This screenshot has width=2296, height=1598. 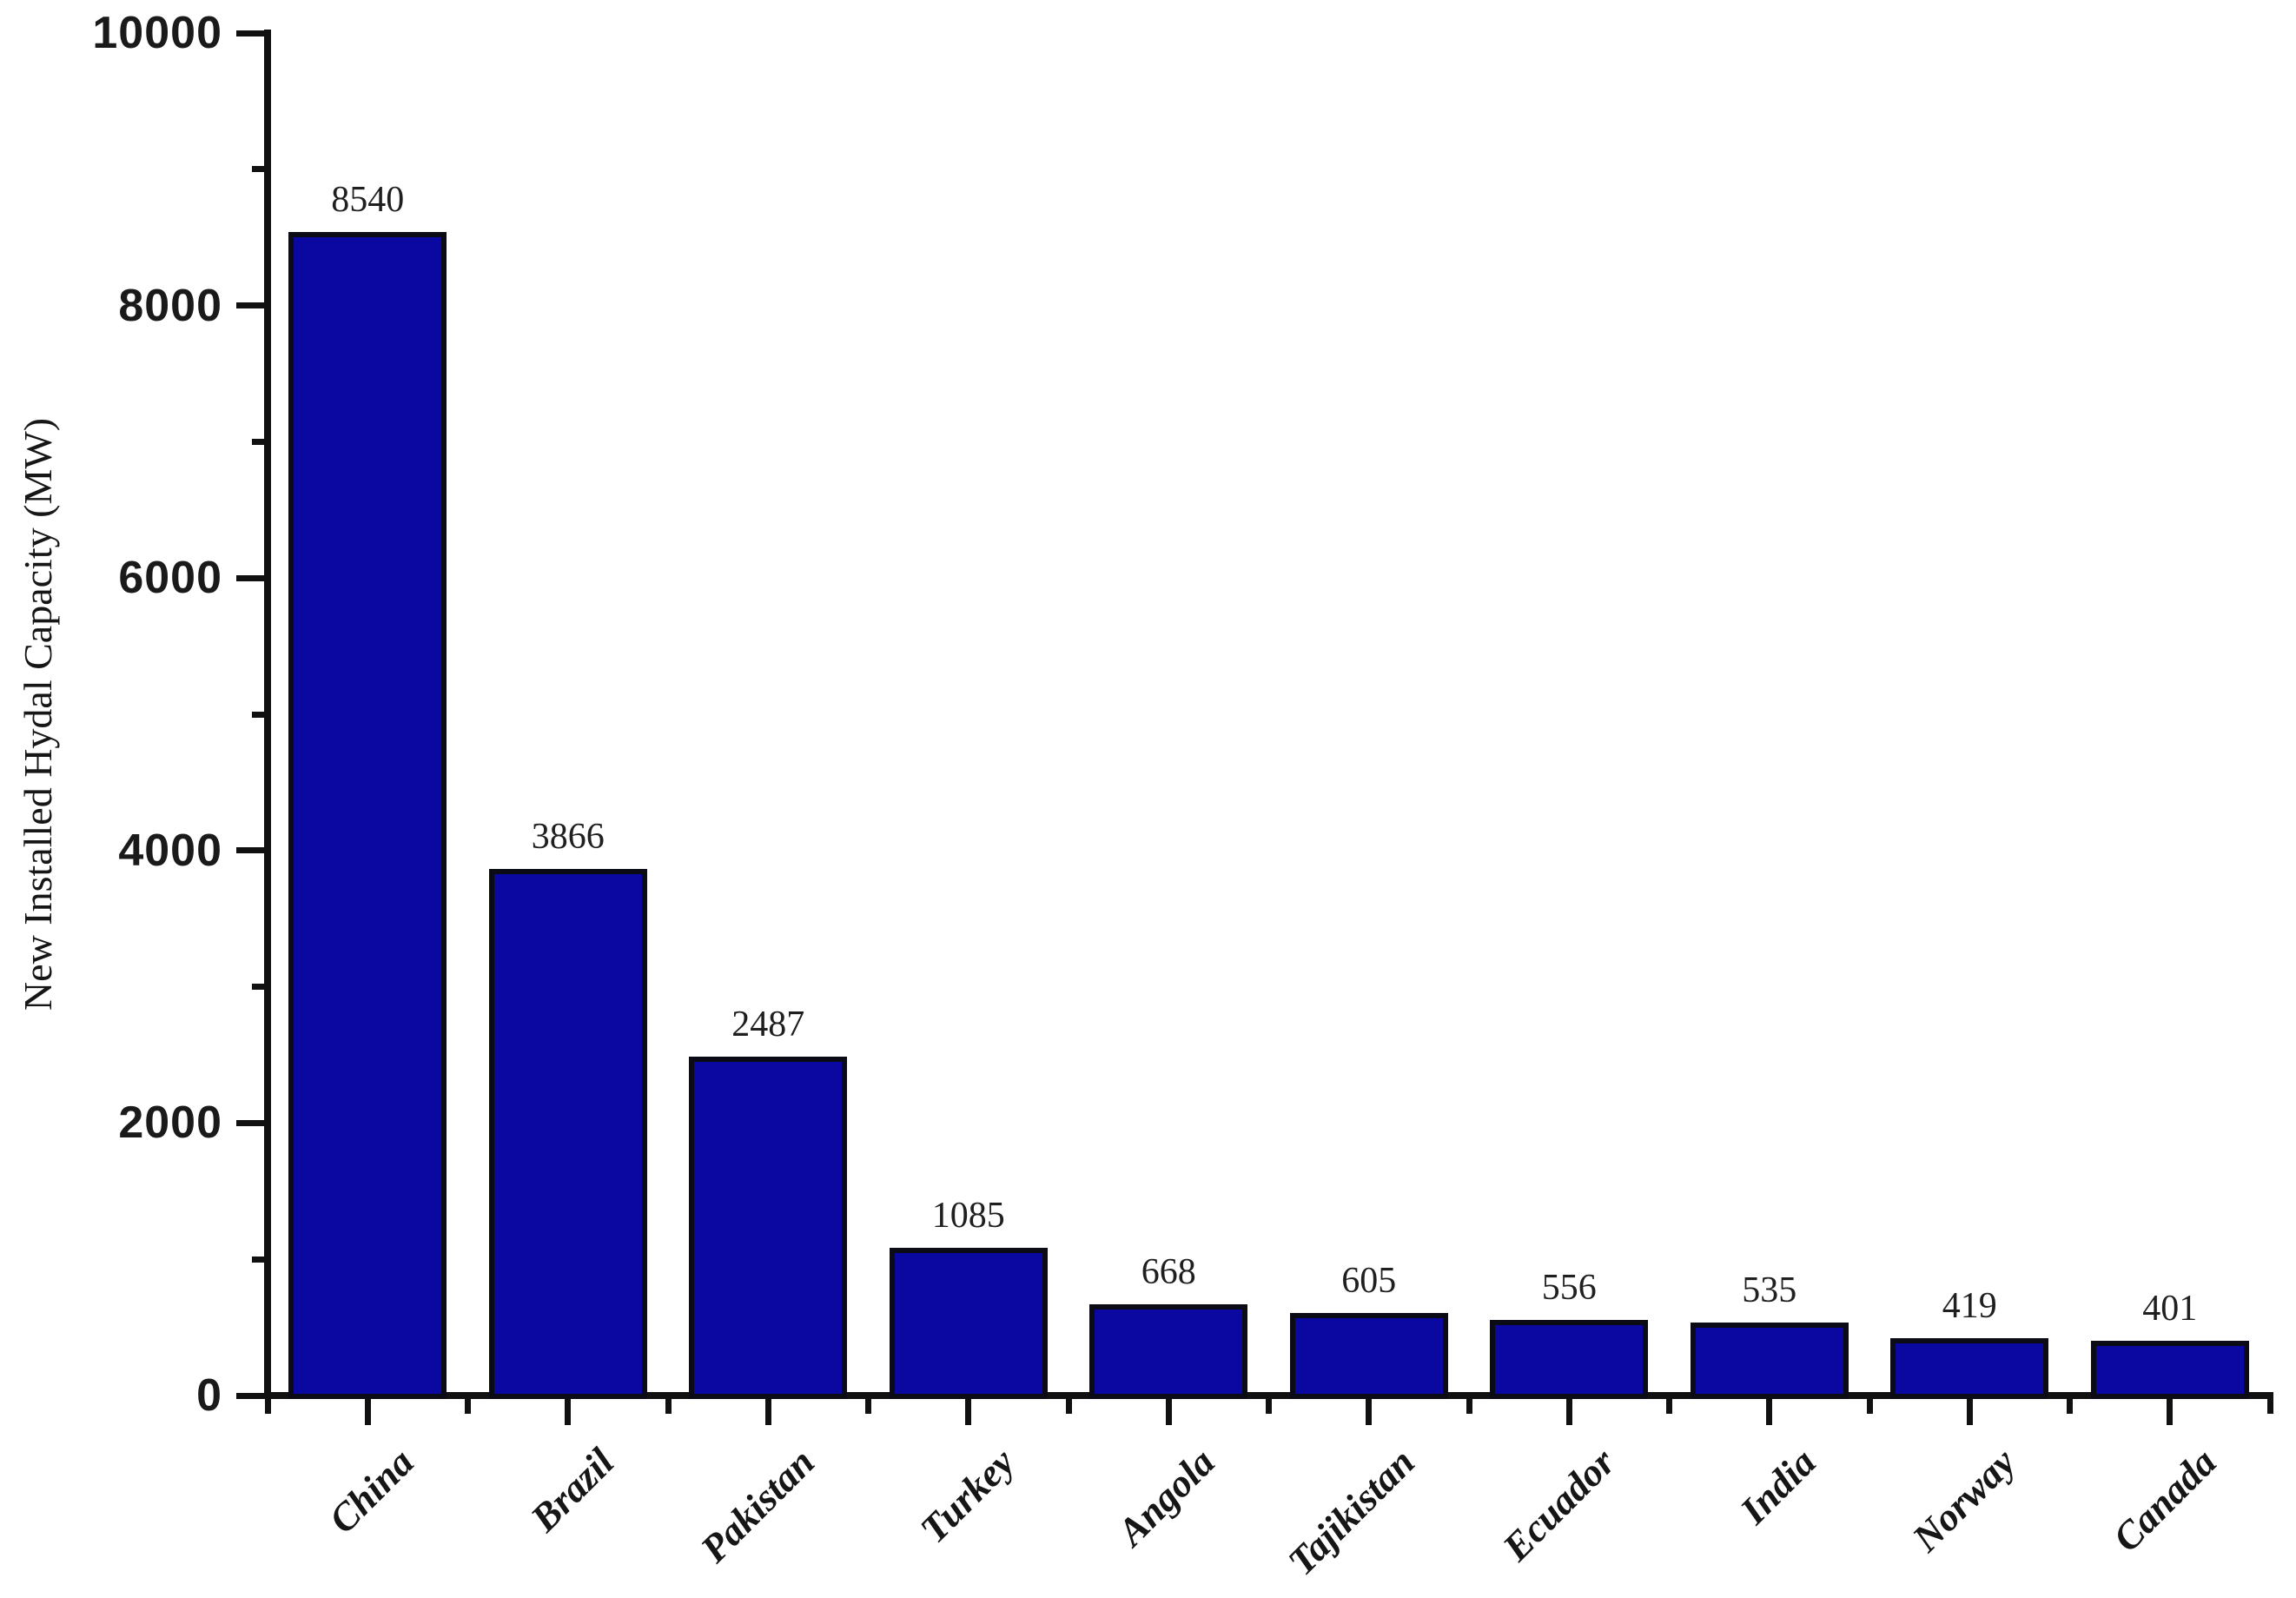 I want to click on y-tick-label: 0, so click(x=209, y=1396).